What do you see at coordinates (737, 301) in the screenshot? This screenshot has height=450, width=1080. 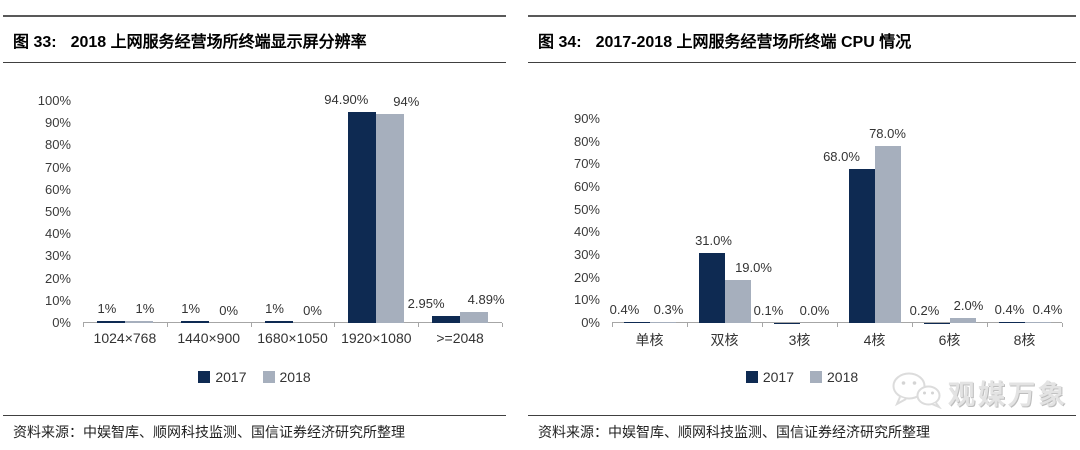 I see `bar-2018-双核` at bounding box center [737, 301].